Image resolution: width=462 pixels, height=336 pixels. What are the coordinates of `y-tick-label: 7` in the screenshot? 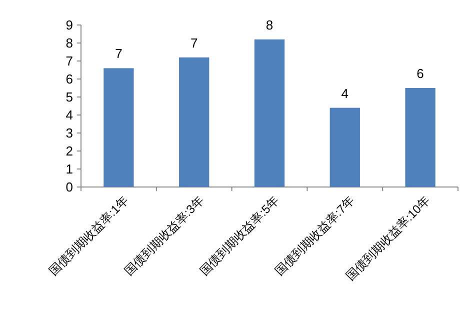 It's located at (69, 61).